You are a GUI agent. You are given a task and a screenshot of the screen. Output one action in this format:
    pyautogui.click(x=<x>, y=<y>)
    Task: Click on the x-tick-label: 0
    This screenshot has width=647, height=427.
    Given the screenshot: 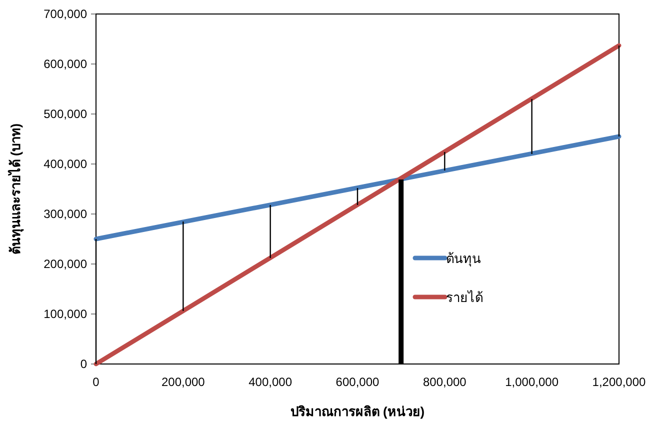 What is the action you would take?
    pyautogui.click(x=96, y=382)
    